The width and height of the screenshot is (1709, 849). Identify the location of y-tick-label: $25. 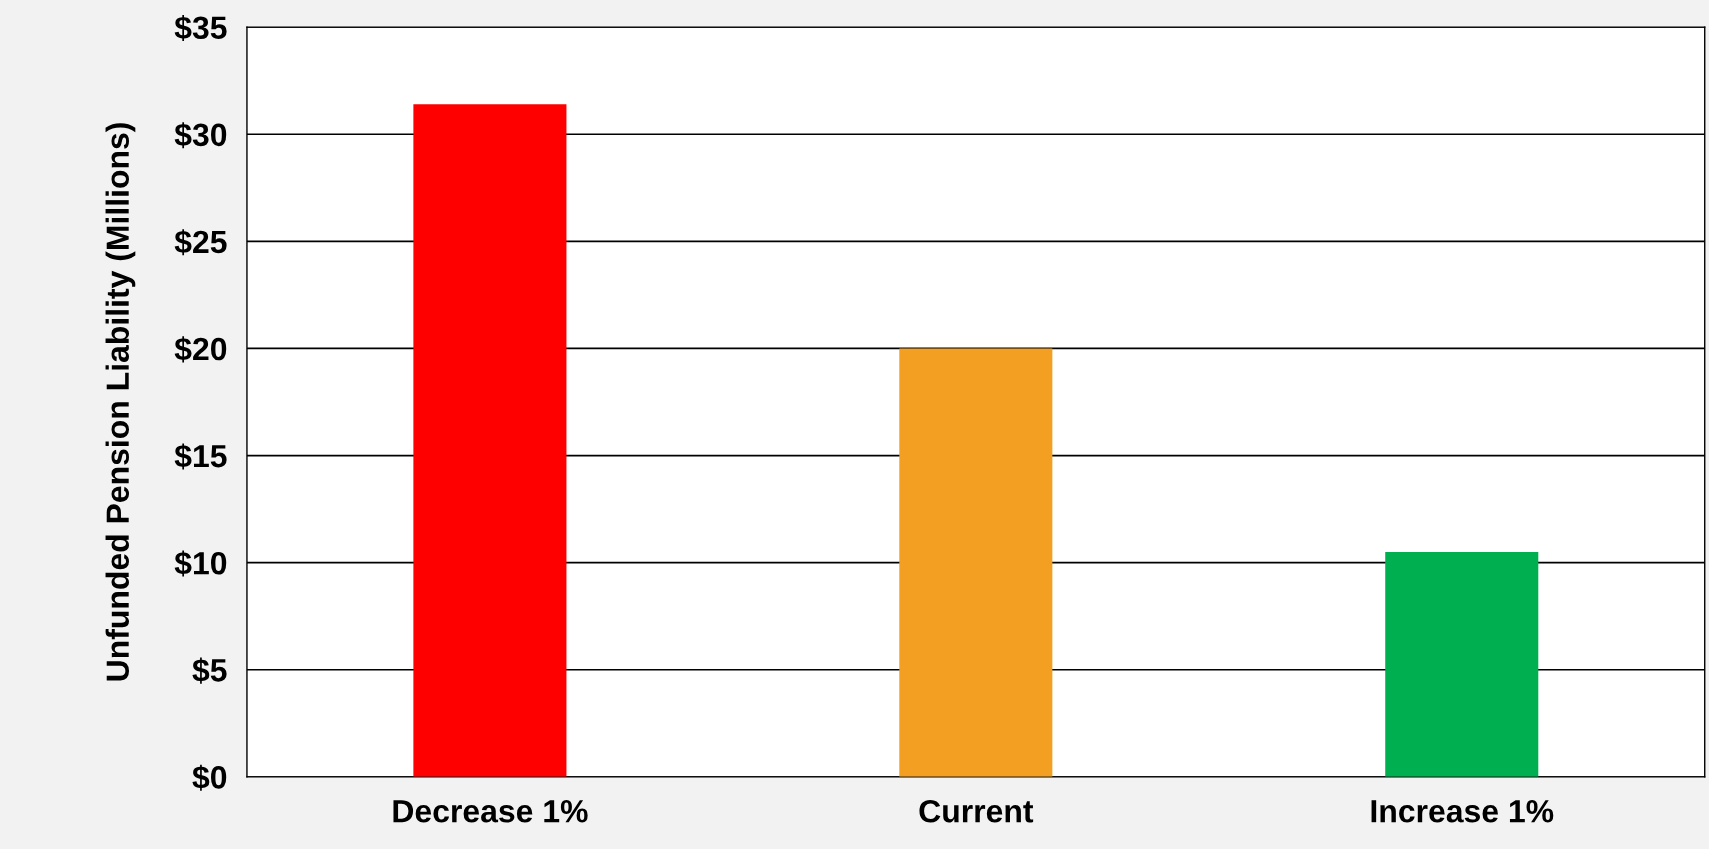
(200, 242).